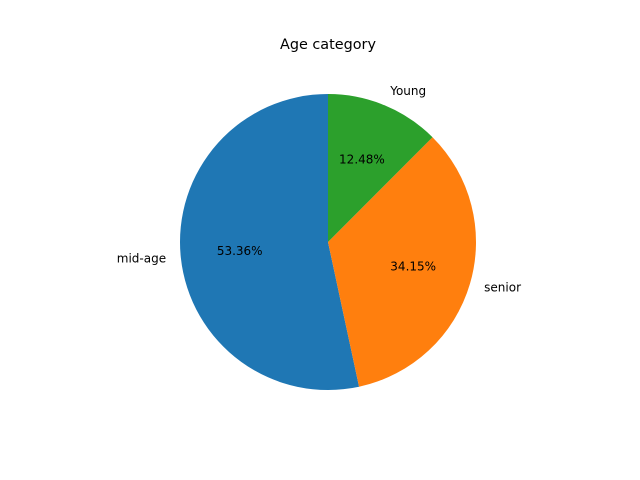 Image resolution: width=640 pixels, height=480 pixels. I want to click on percent-label-senior: 34.15%, so click(413, 267).